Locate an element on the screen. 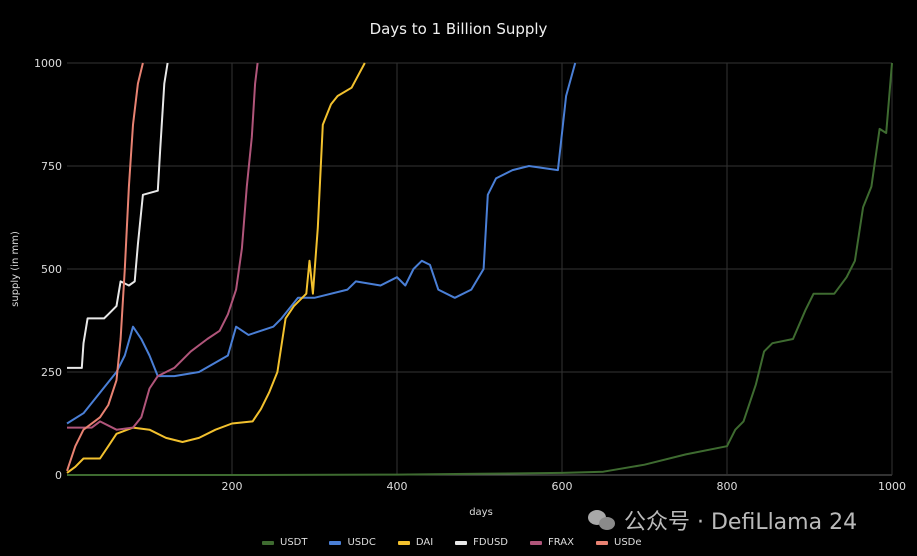 This screenshot has height=556, width=917. y-tick-label: 500 is located at coordinates (51, 269).